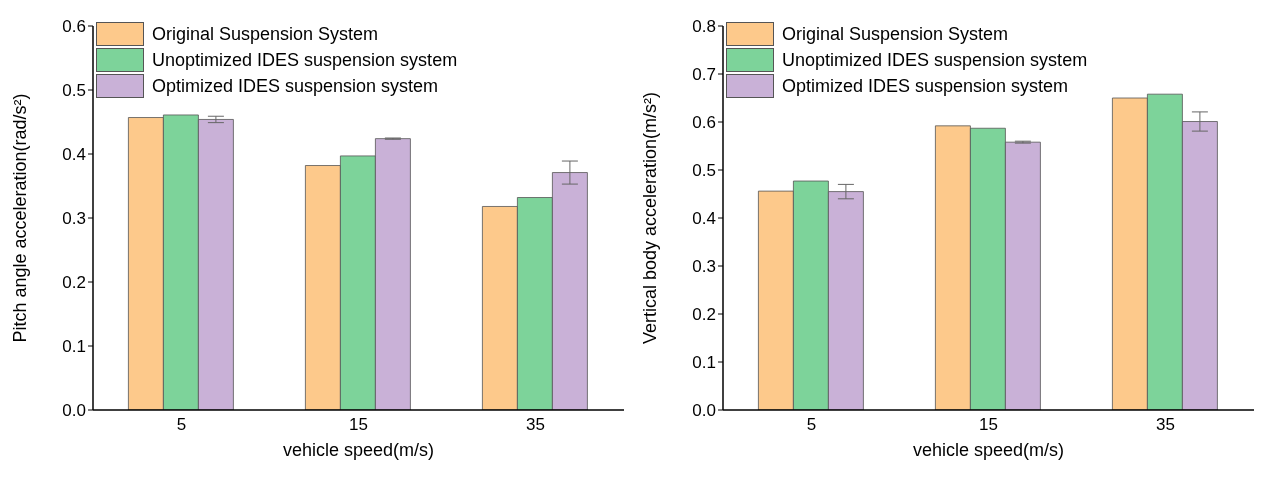 The width and height of the screenshot is (1277, 479). I want to click on y-tick-label: 0.8, so click(704, 27).